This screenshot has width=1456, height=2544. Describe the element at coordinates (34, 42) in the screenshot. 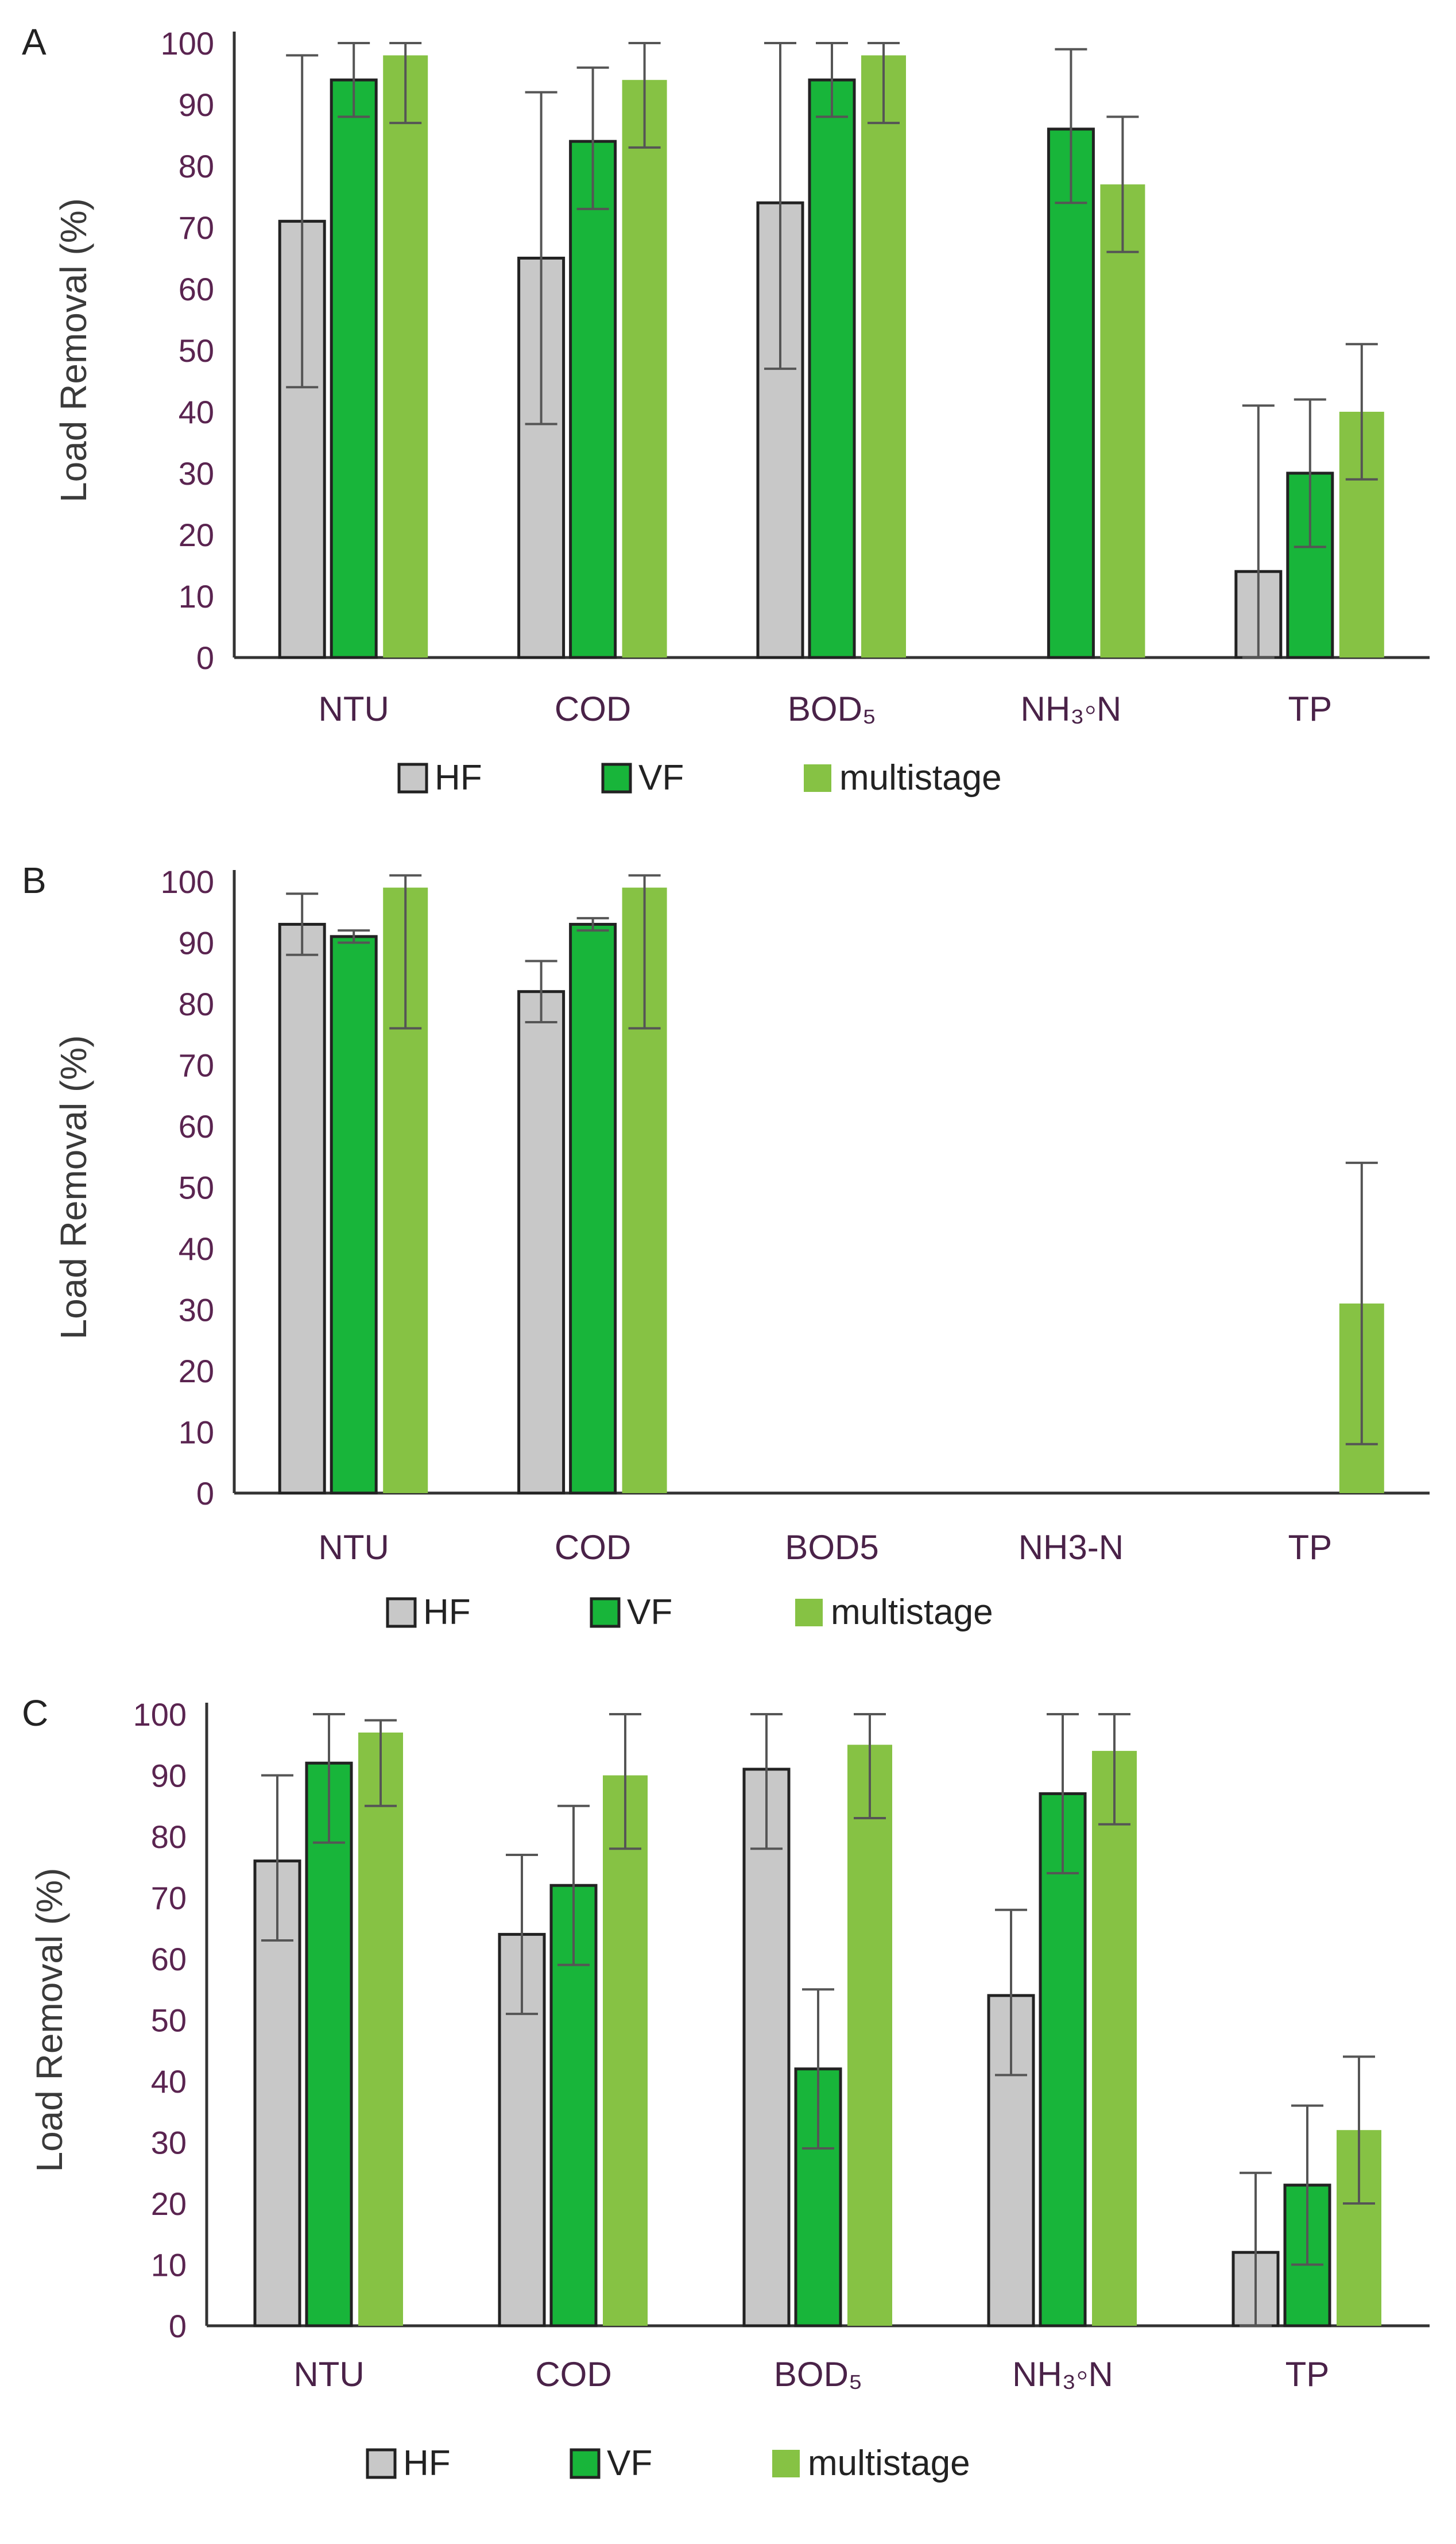

I see `panel-letter: A` at that location.